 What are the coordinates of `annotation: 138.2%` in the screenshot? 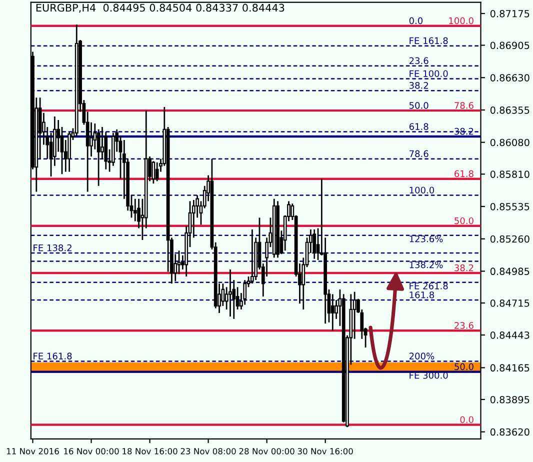 It's located at (426, 264).